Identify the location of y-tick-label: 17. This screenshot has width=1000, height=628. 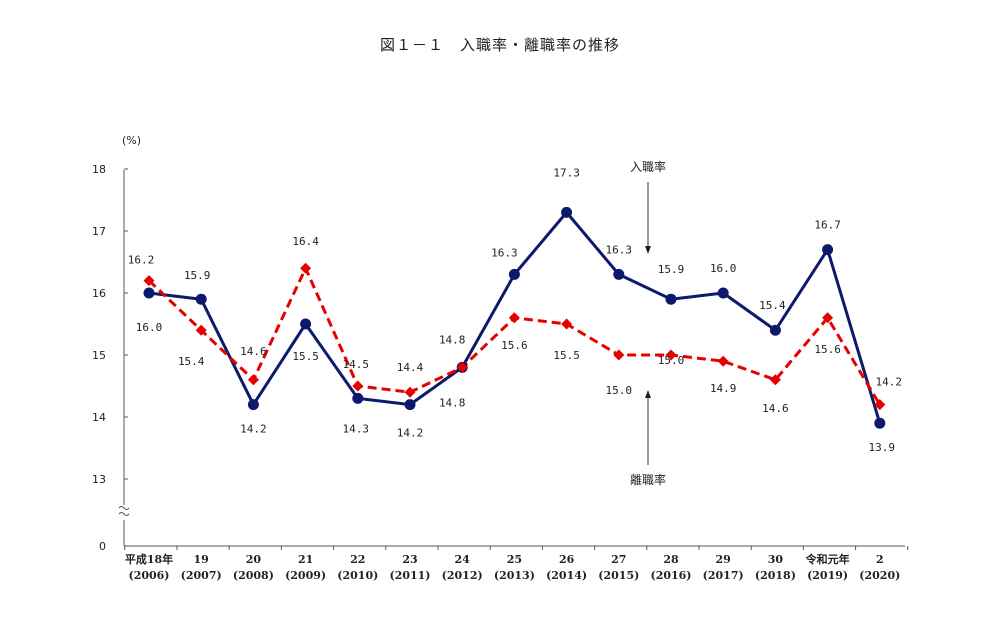
(99, 231).